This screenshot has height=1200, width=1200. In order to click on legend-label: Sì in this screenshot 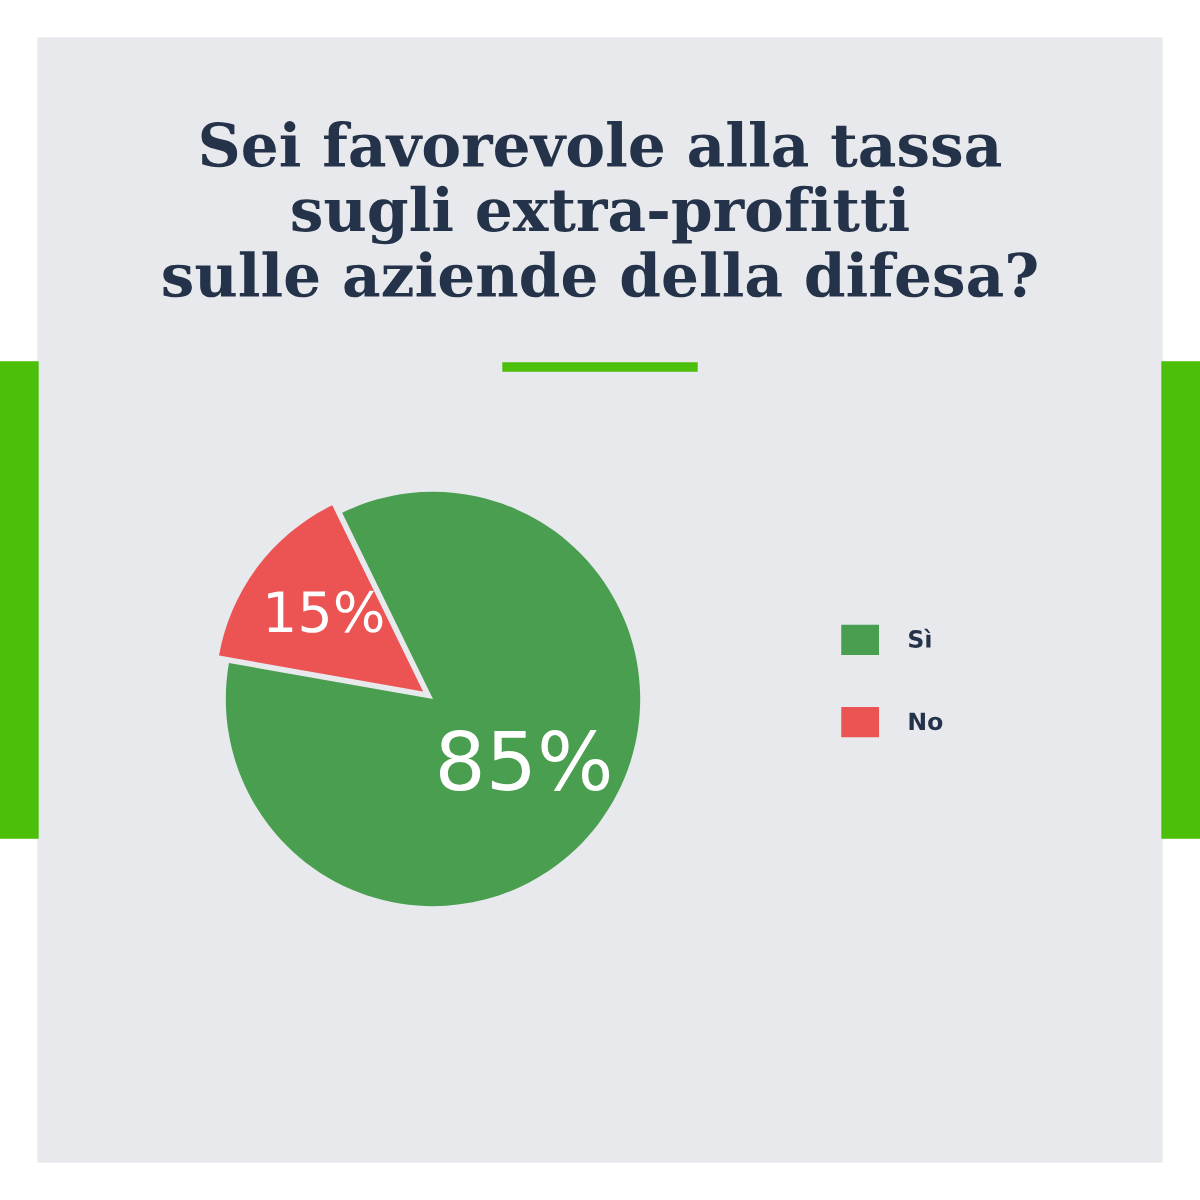, I will do `click(920, 638)`.